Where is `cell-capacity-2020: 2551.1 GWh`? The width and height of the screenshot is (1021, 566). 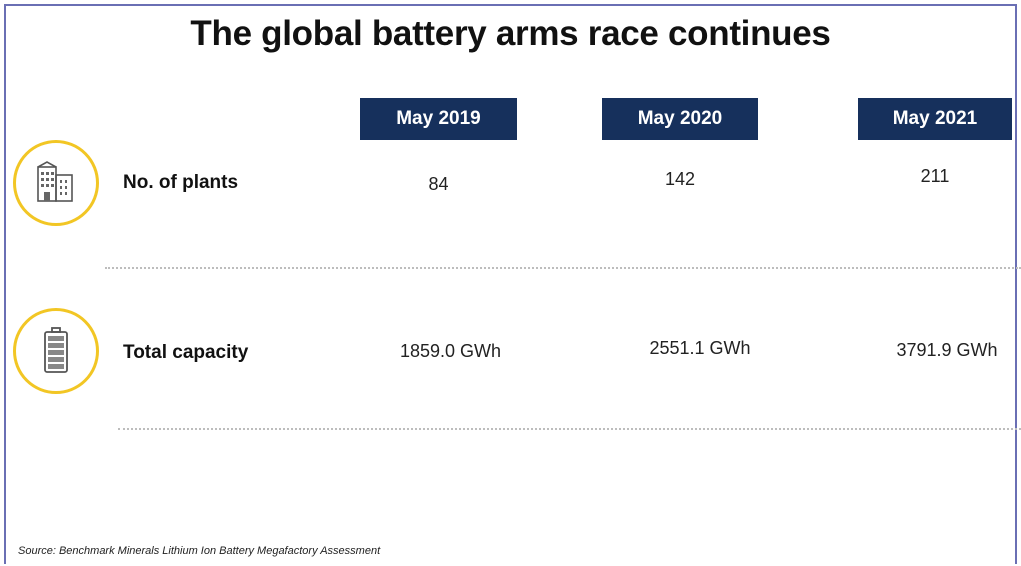 cell-capacity-2020: 2551.1 GWh is located at coordinates (700, 348).